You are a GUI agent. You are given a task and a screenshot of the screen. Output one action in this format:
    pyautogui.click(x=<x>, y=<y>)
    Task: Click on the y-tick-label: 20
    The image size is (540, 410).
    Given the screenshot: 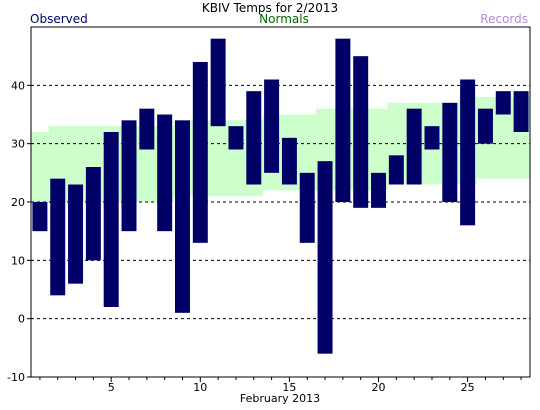 What is the action you would take?
    pyautogui.click(x=18, y=202)
    